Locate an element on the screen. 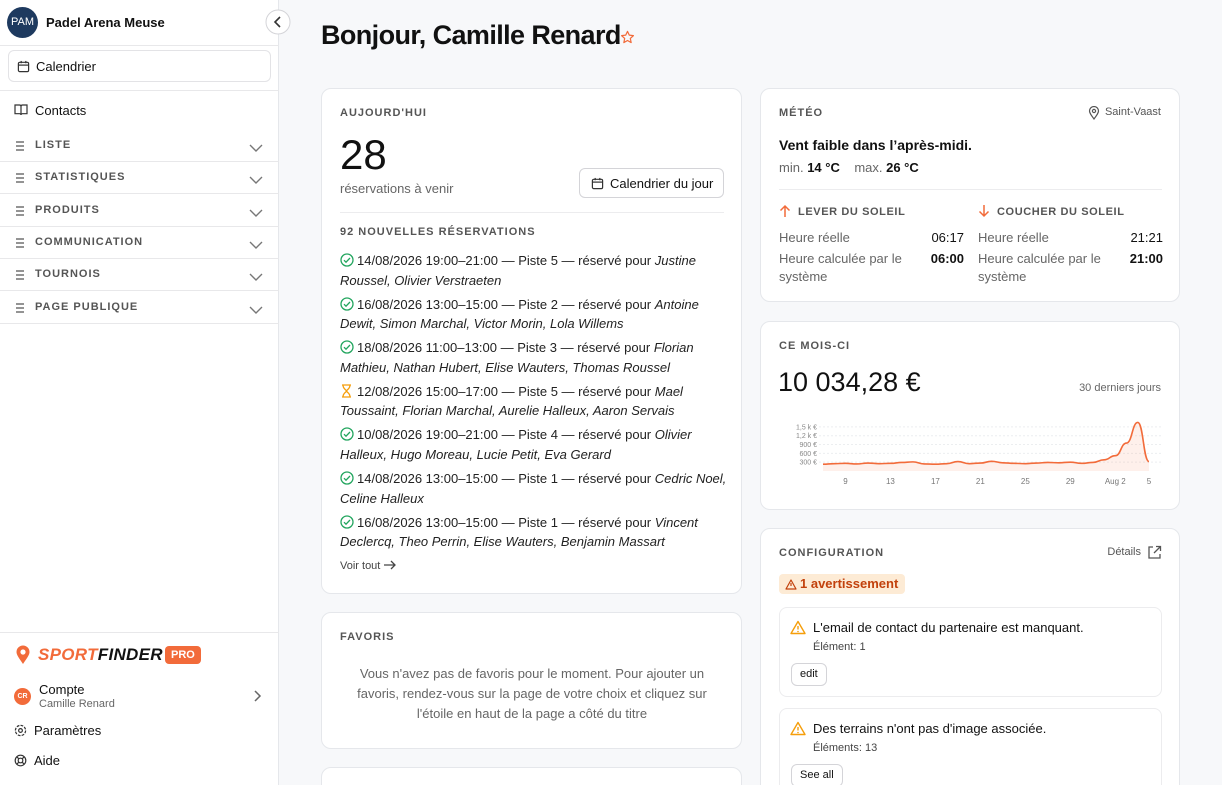 The height and width of the screenshot is (785, 1222). max-label: max. is located at coordinates (868, 167).